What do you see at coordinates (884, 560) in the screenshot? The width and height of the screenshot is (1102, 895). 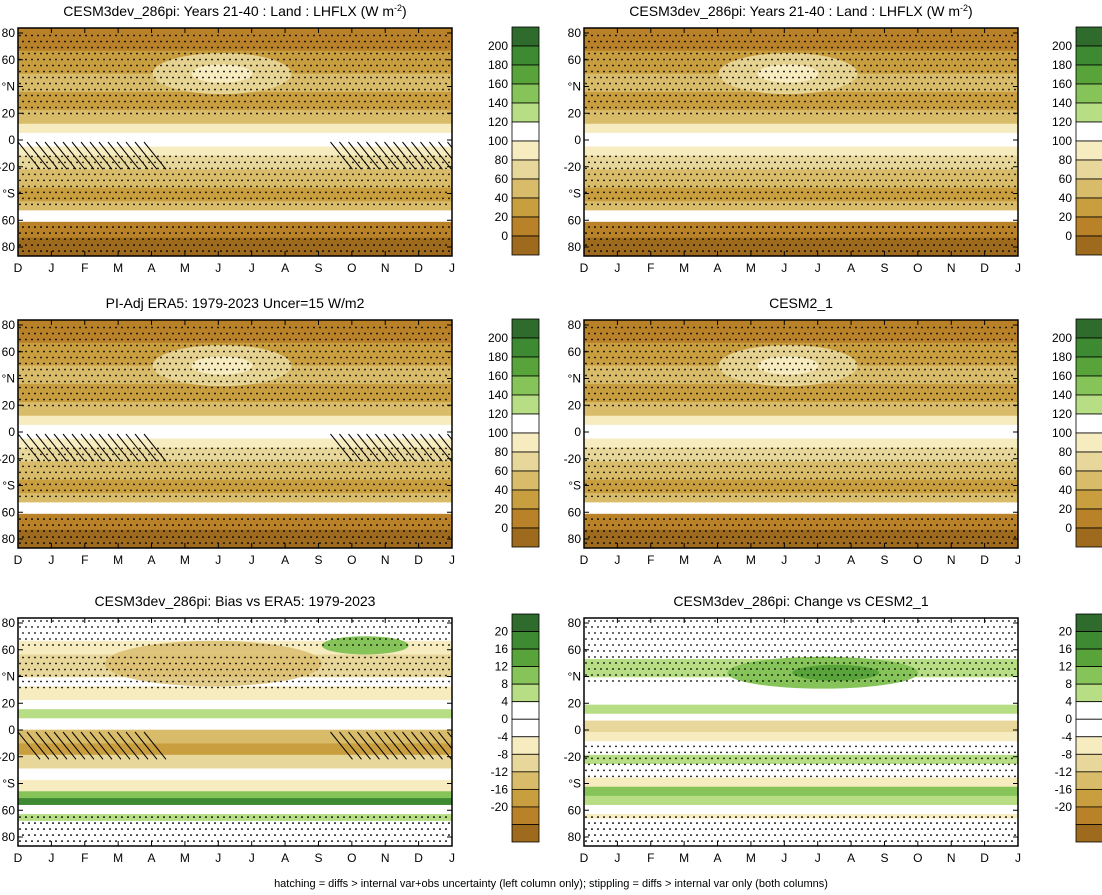 I see `x-tick-label: S` at bounding box center [884, 560].